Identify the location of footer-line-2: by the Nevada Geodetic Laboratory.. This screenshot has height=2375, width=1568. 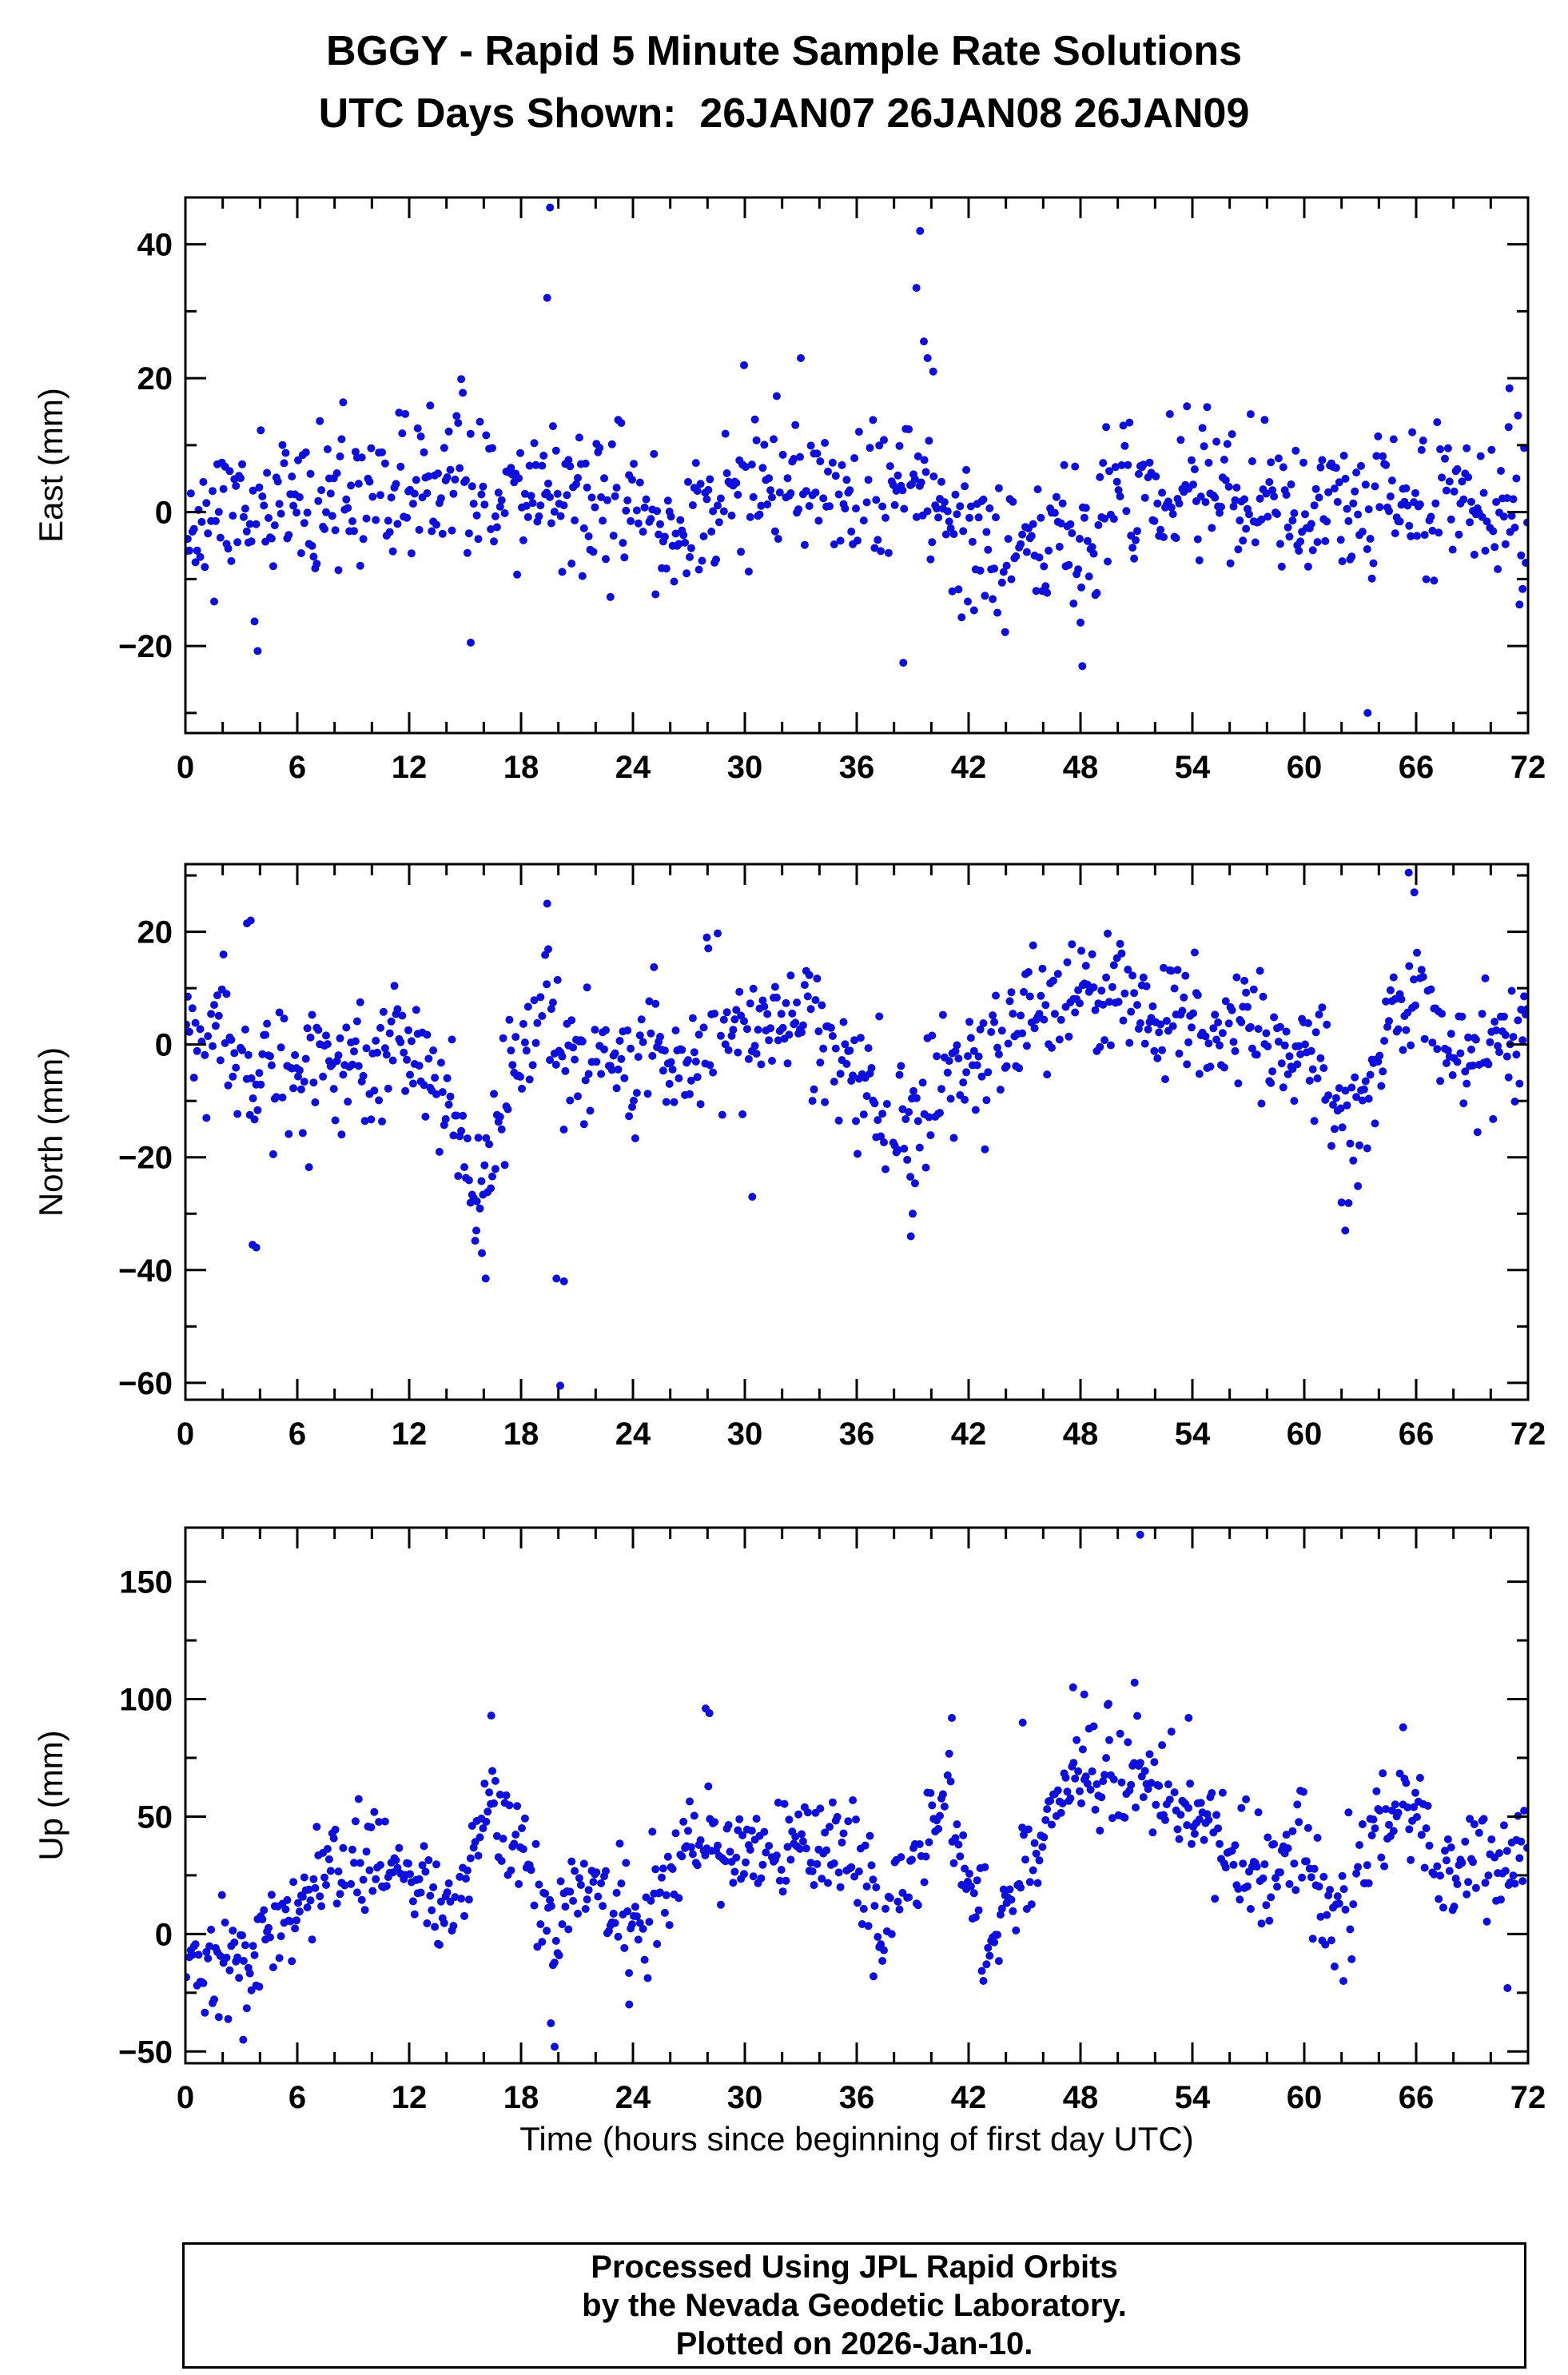
(854, 2305).